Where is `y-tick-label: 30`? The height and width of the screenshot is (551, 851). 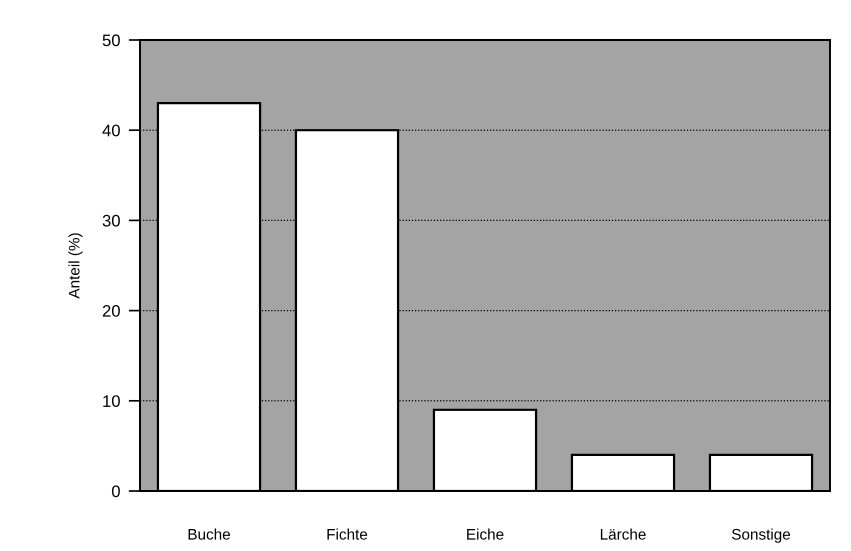 y-tick-label: 30 is located at coordinates (111, 220).